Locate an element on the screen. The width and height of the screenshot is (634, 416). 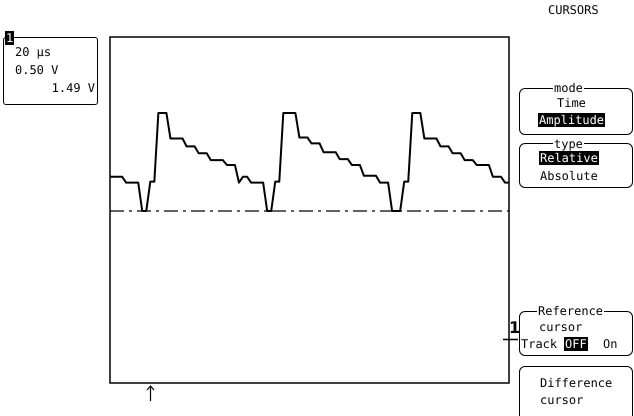
text: type is located at coordinates (568, 144).